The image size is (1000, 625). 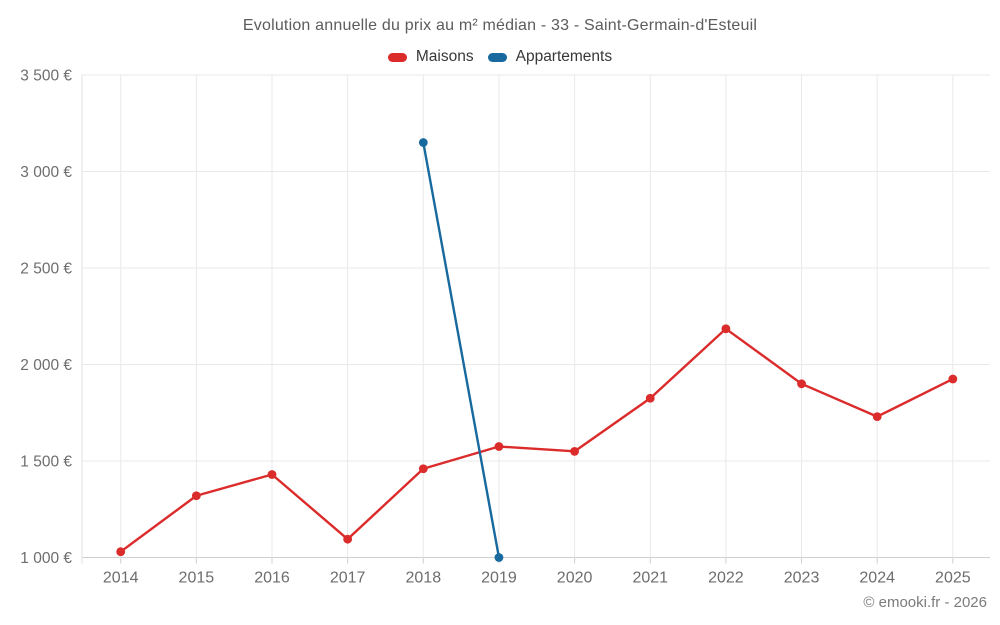 I want to click on svg-text: 1 500 €, so click(x=46, y=462).